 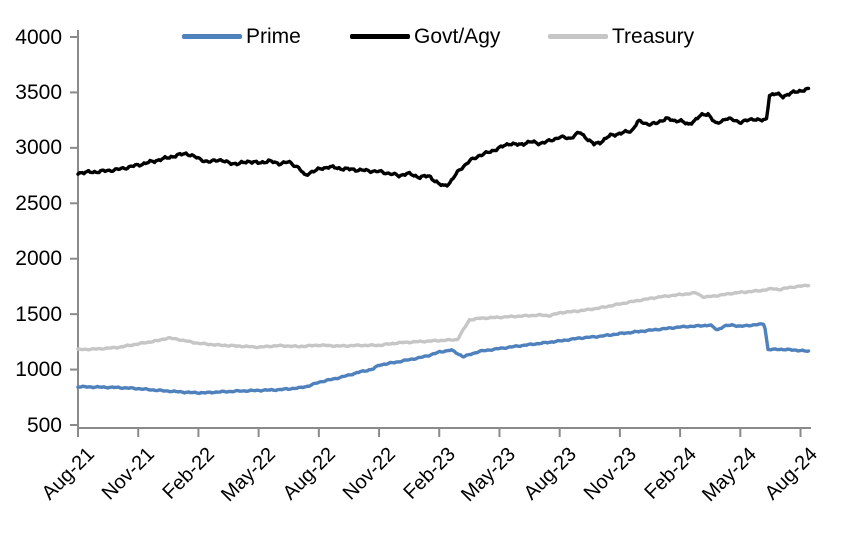 I want to click on y-tick-label: 2500, so click(x=38, y=203).